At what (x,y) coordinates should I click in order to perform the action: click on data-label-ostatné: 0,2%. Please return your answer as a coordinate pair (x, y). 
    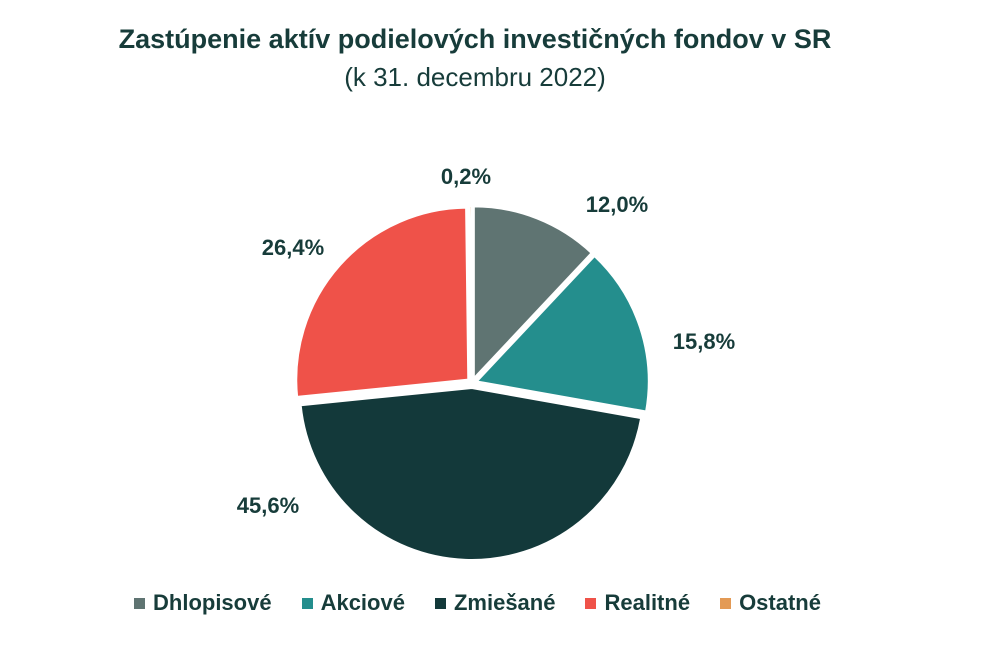
    Looking at the image, I should click on (466, 176).